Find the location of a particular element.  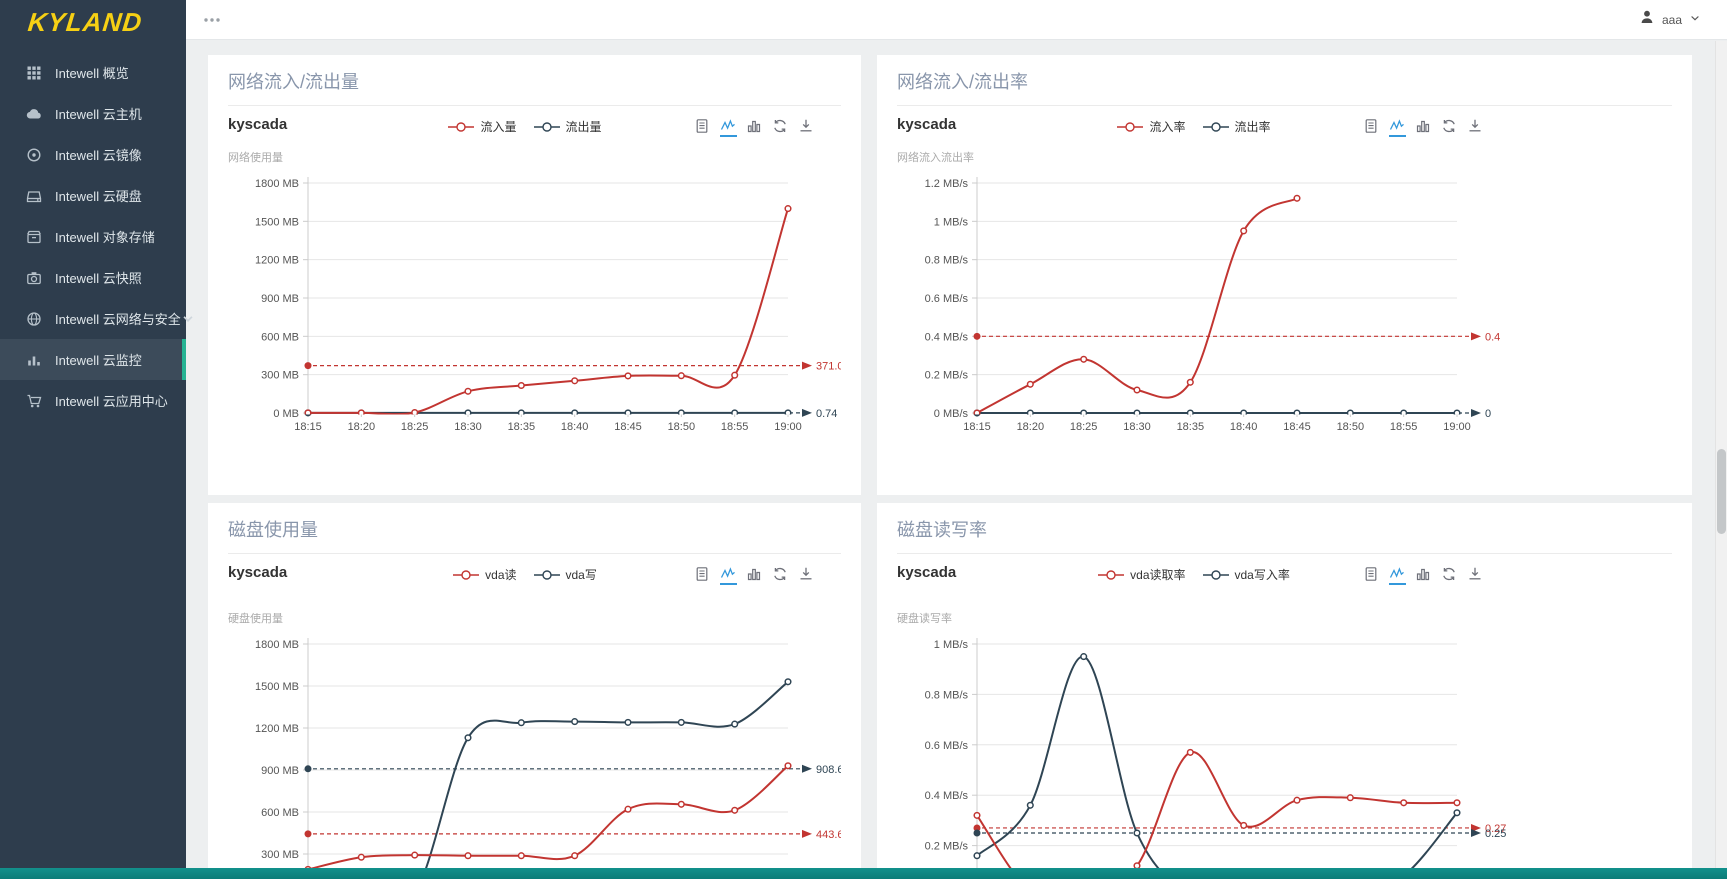

svg-text: 19:00 is located at coordinates (1457, 427).